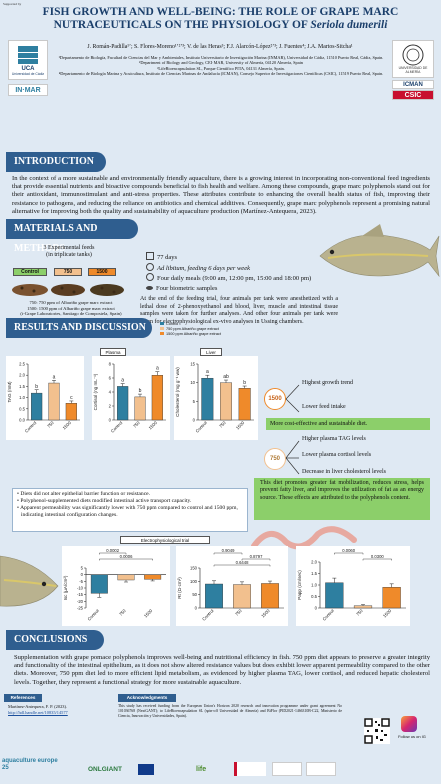 Image resolution: width=441 pixels, height=784 pixels. I want to click on instagram-icon, so click(409, 724).